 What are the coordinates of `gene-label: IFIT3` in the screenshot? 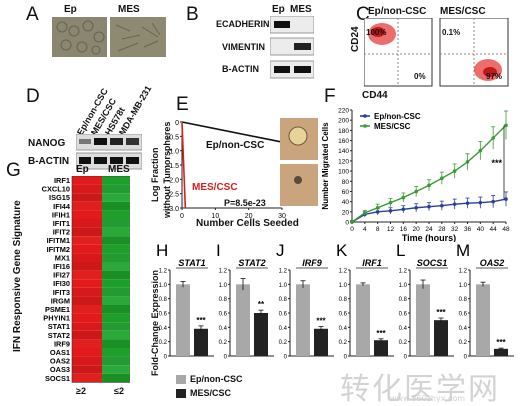 It's located at (61, 292).